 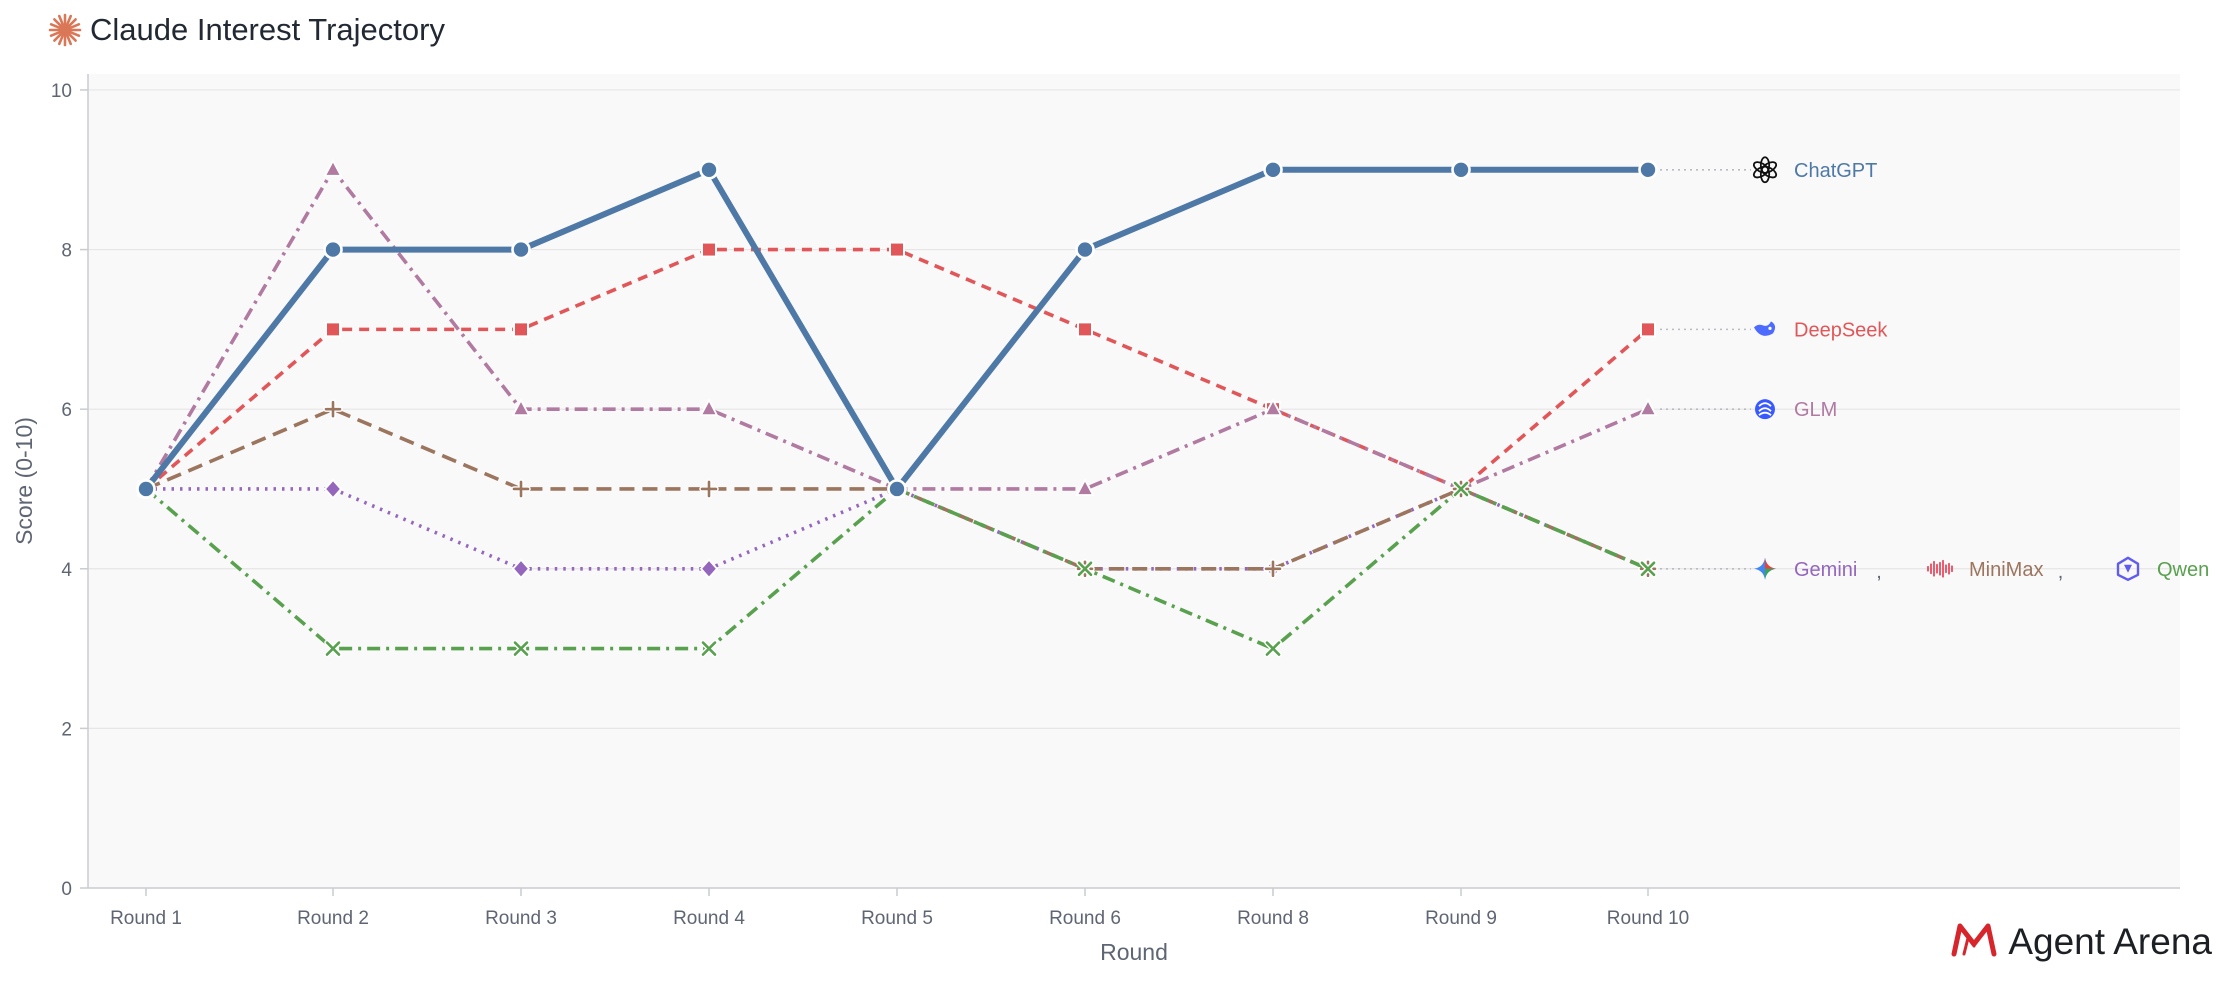 I want to click on x-tick-label: Round 8, so click(x=1273, y=918).